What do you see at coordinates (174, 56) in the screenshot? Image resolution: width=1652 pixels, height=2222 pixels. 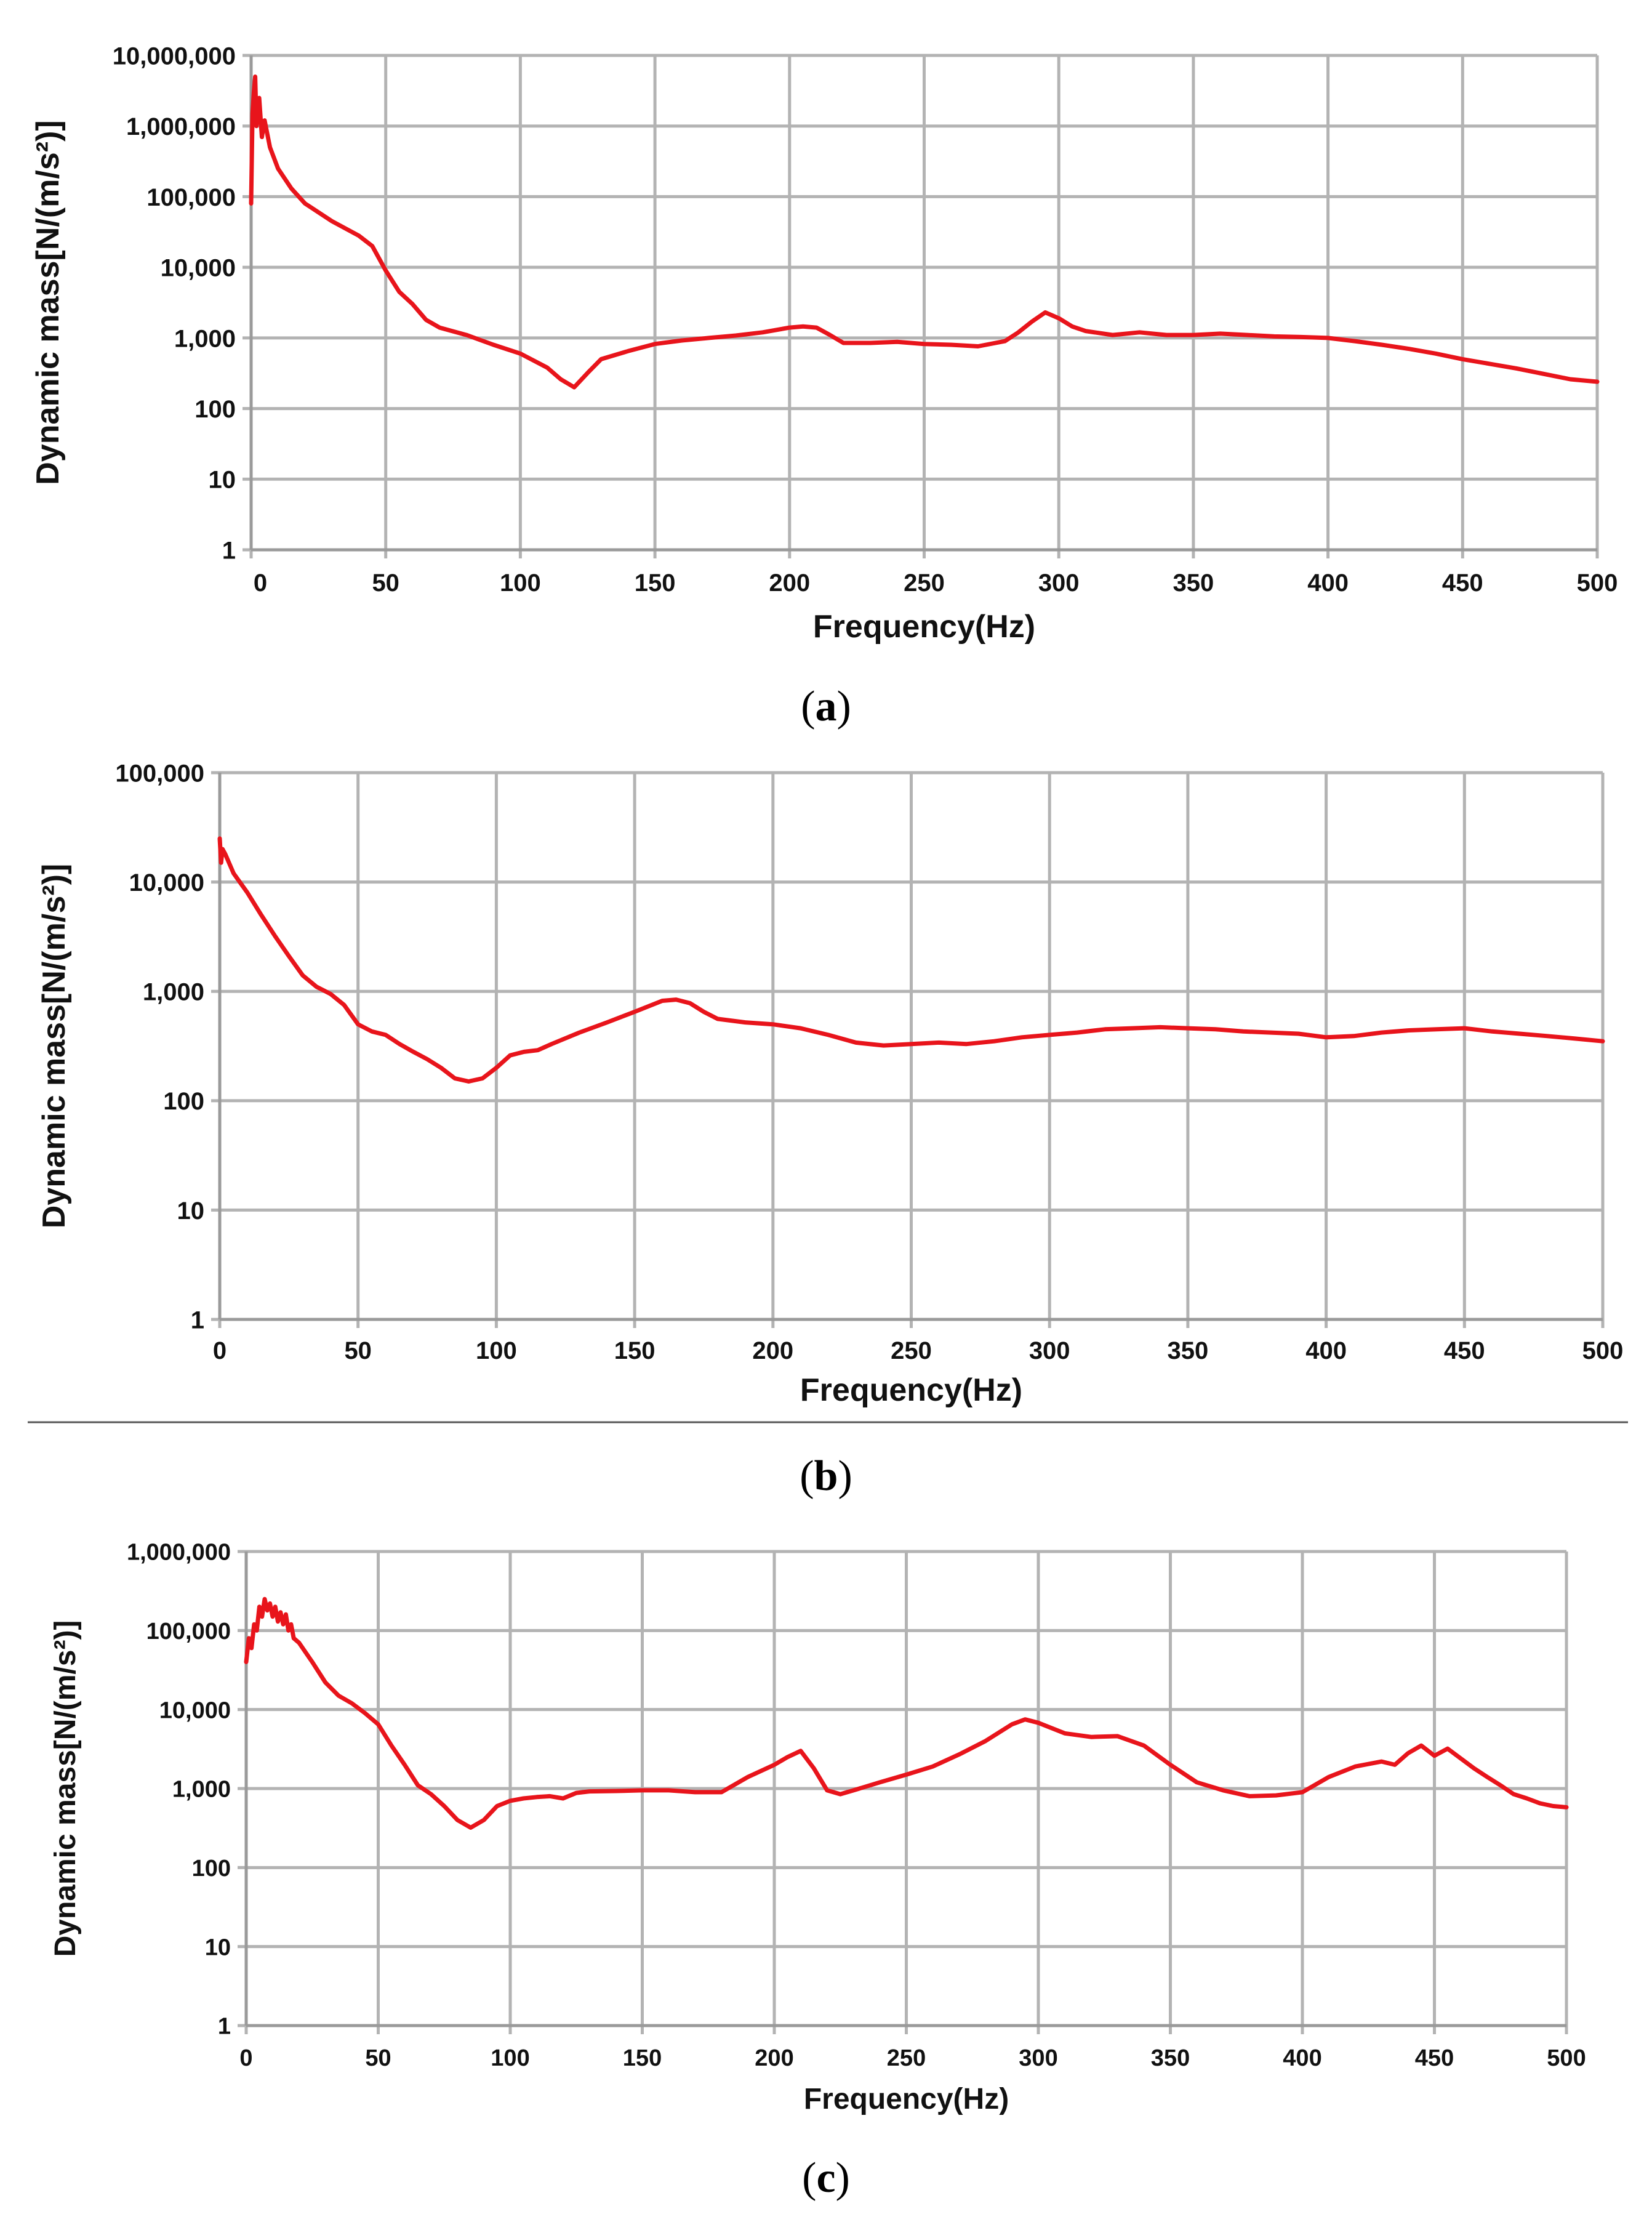 I see `y-tick-label: 10,000,000` at bounding box center [174, 56].